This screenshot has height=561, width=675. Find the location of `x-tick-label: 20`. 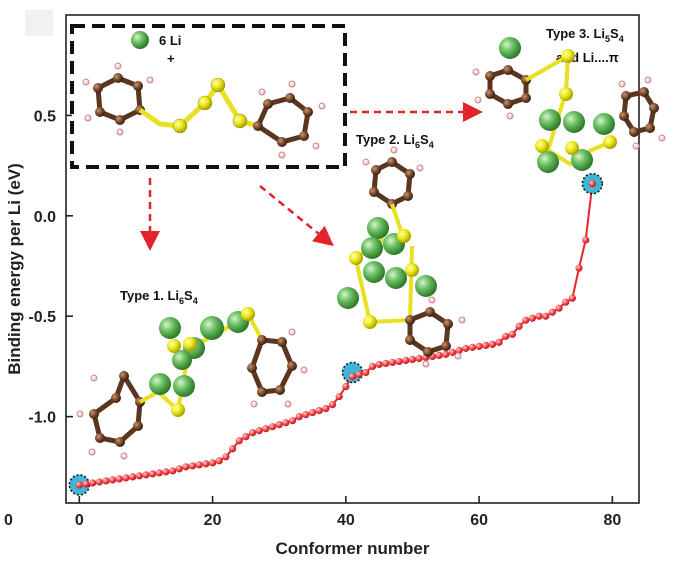

x-tick-label: 20 is located at coordinates (213, 520).